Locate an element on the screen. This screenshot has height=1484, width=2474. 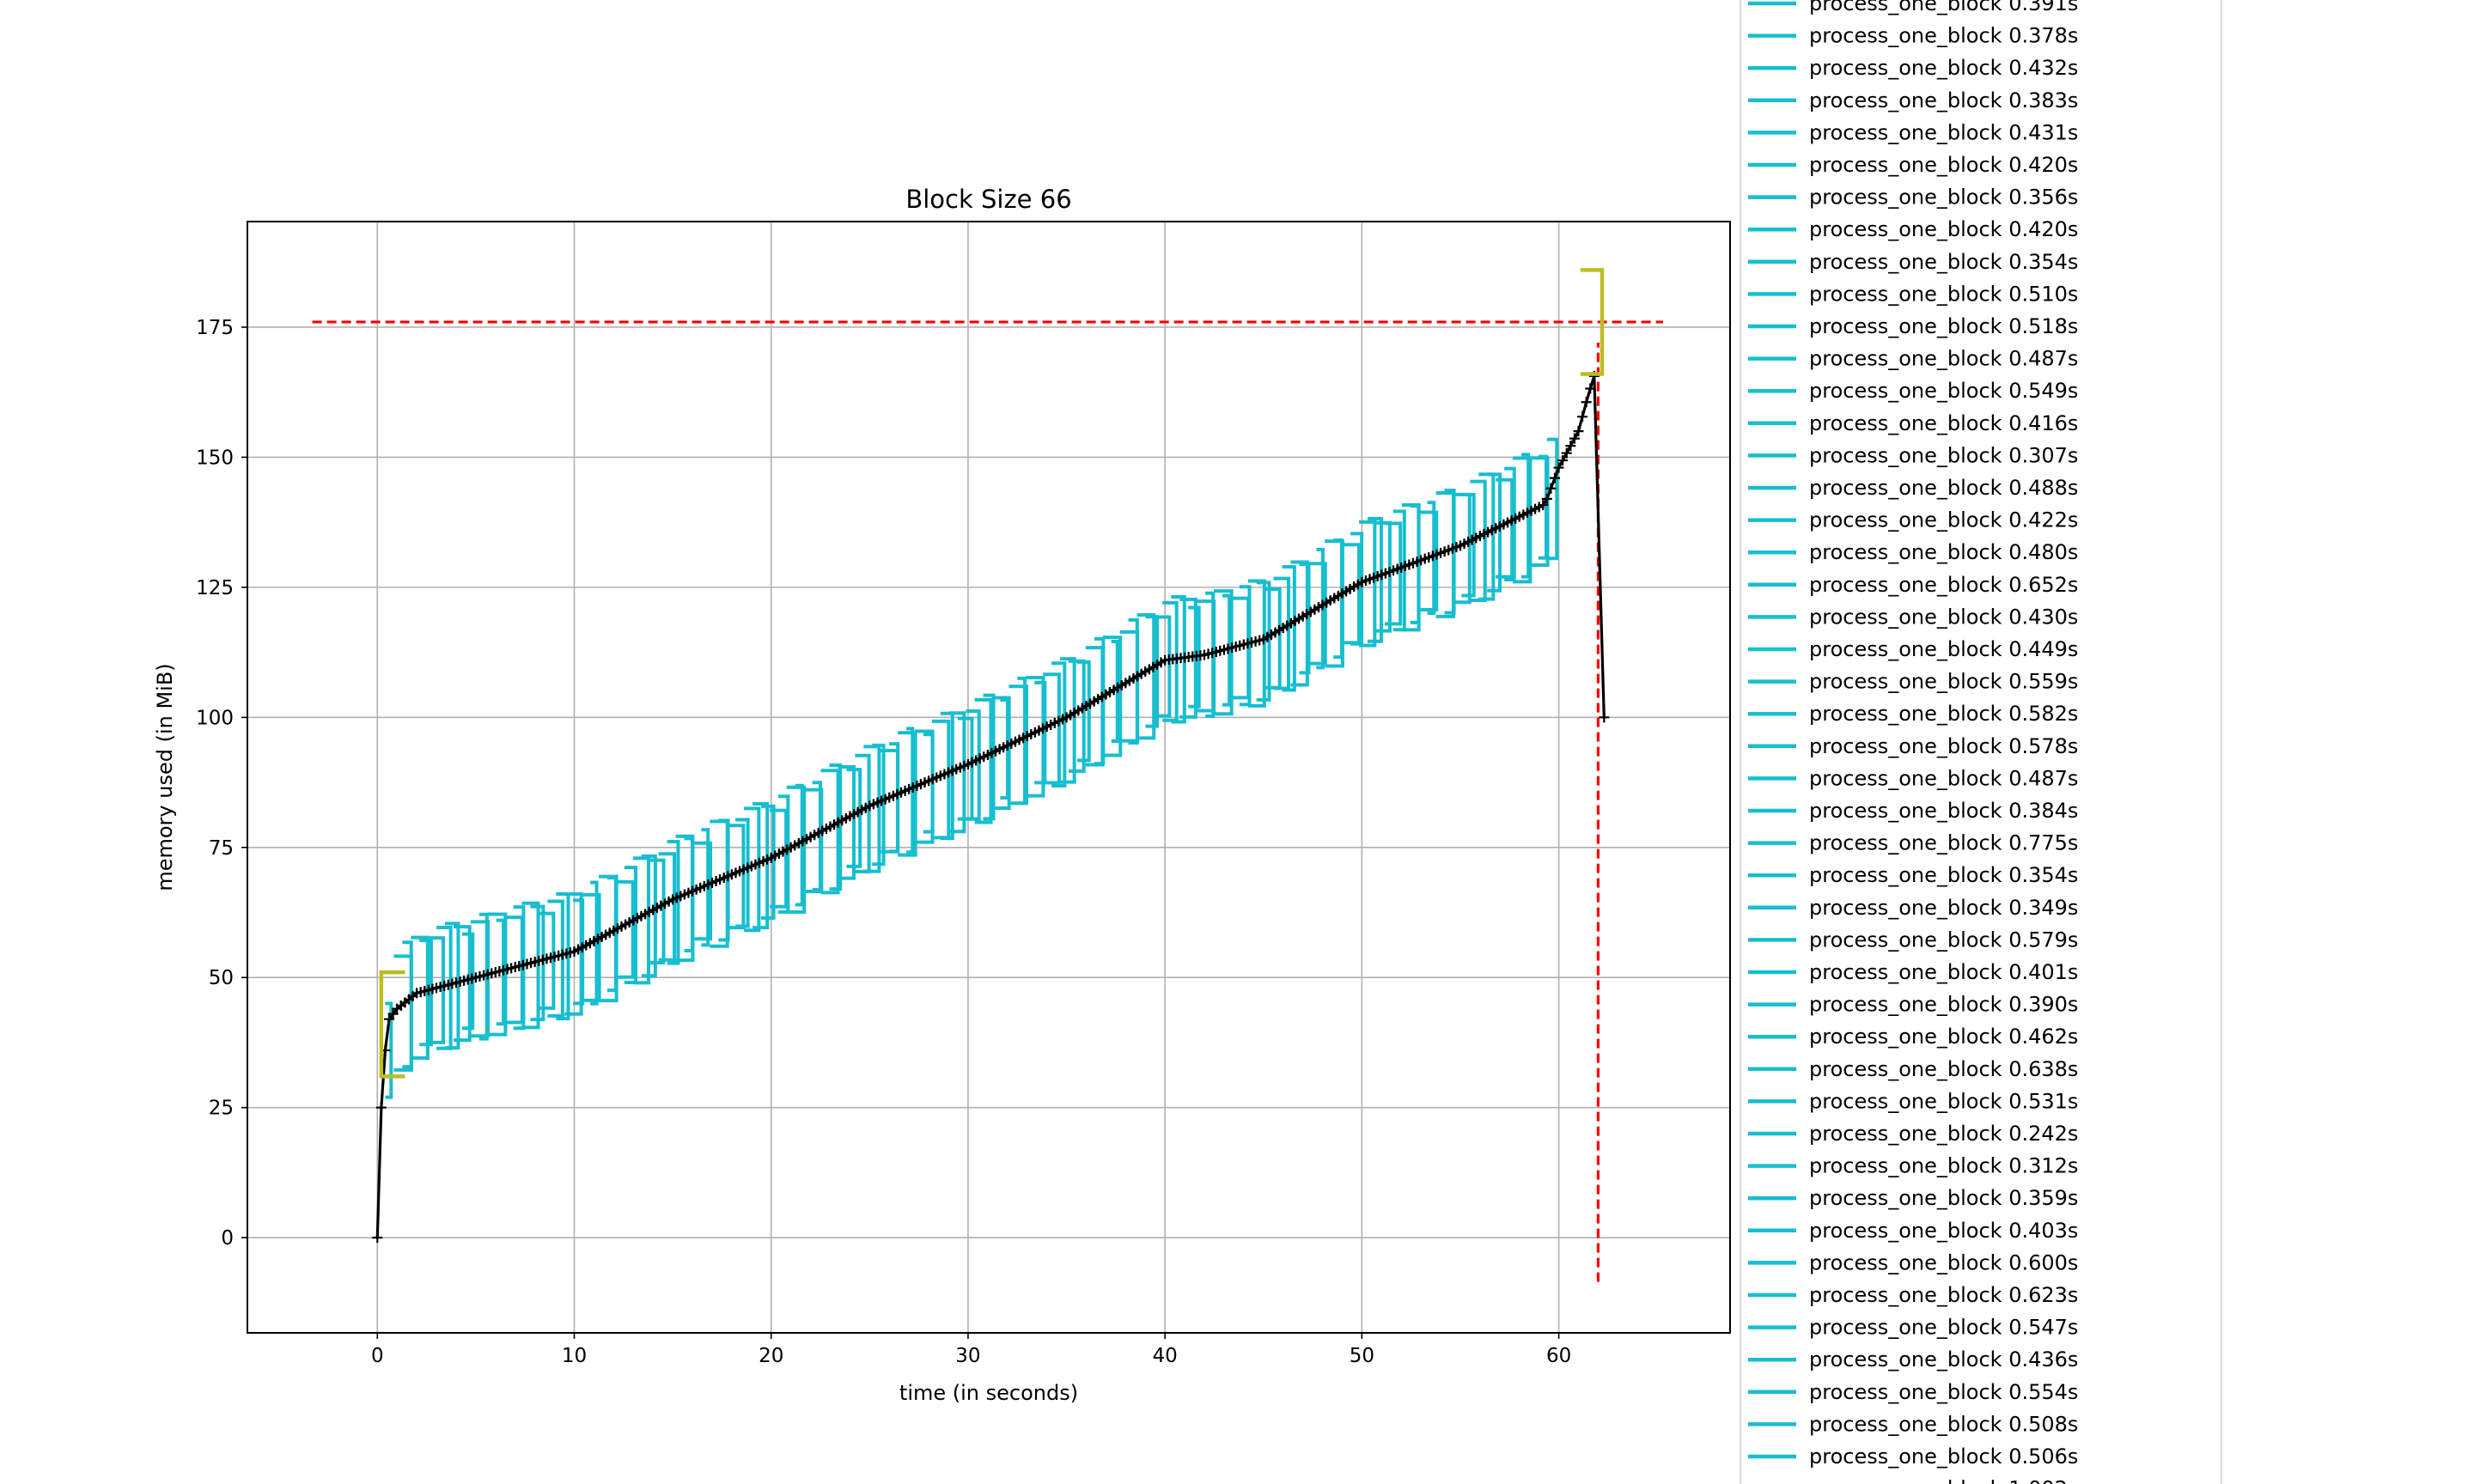
legend-label: process_one_block 0.531s is located at coordinates (1943, 1101).